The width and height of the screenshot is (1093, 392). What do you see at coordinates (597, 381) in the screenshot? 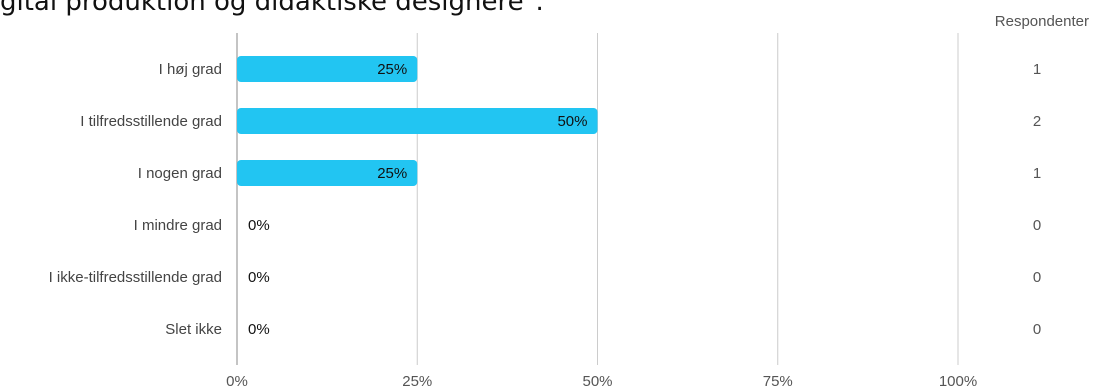
I see `x-tick-label: 50%` at bounding box center [597, 381].